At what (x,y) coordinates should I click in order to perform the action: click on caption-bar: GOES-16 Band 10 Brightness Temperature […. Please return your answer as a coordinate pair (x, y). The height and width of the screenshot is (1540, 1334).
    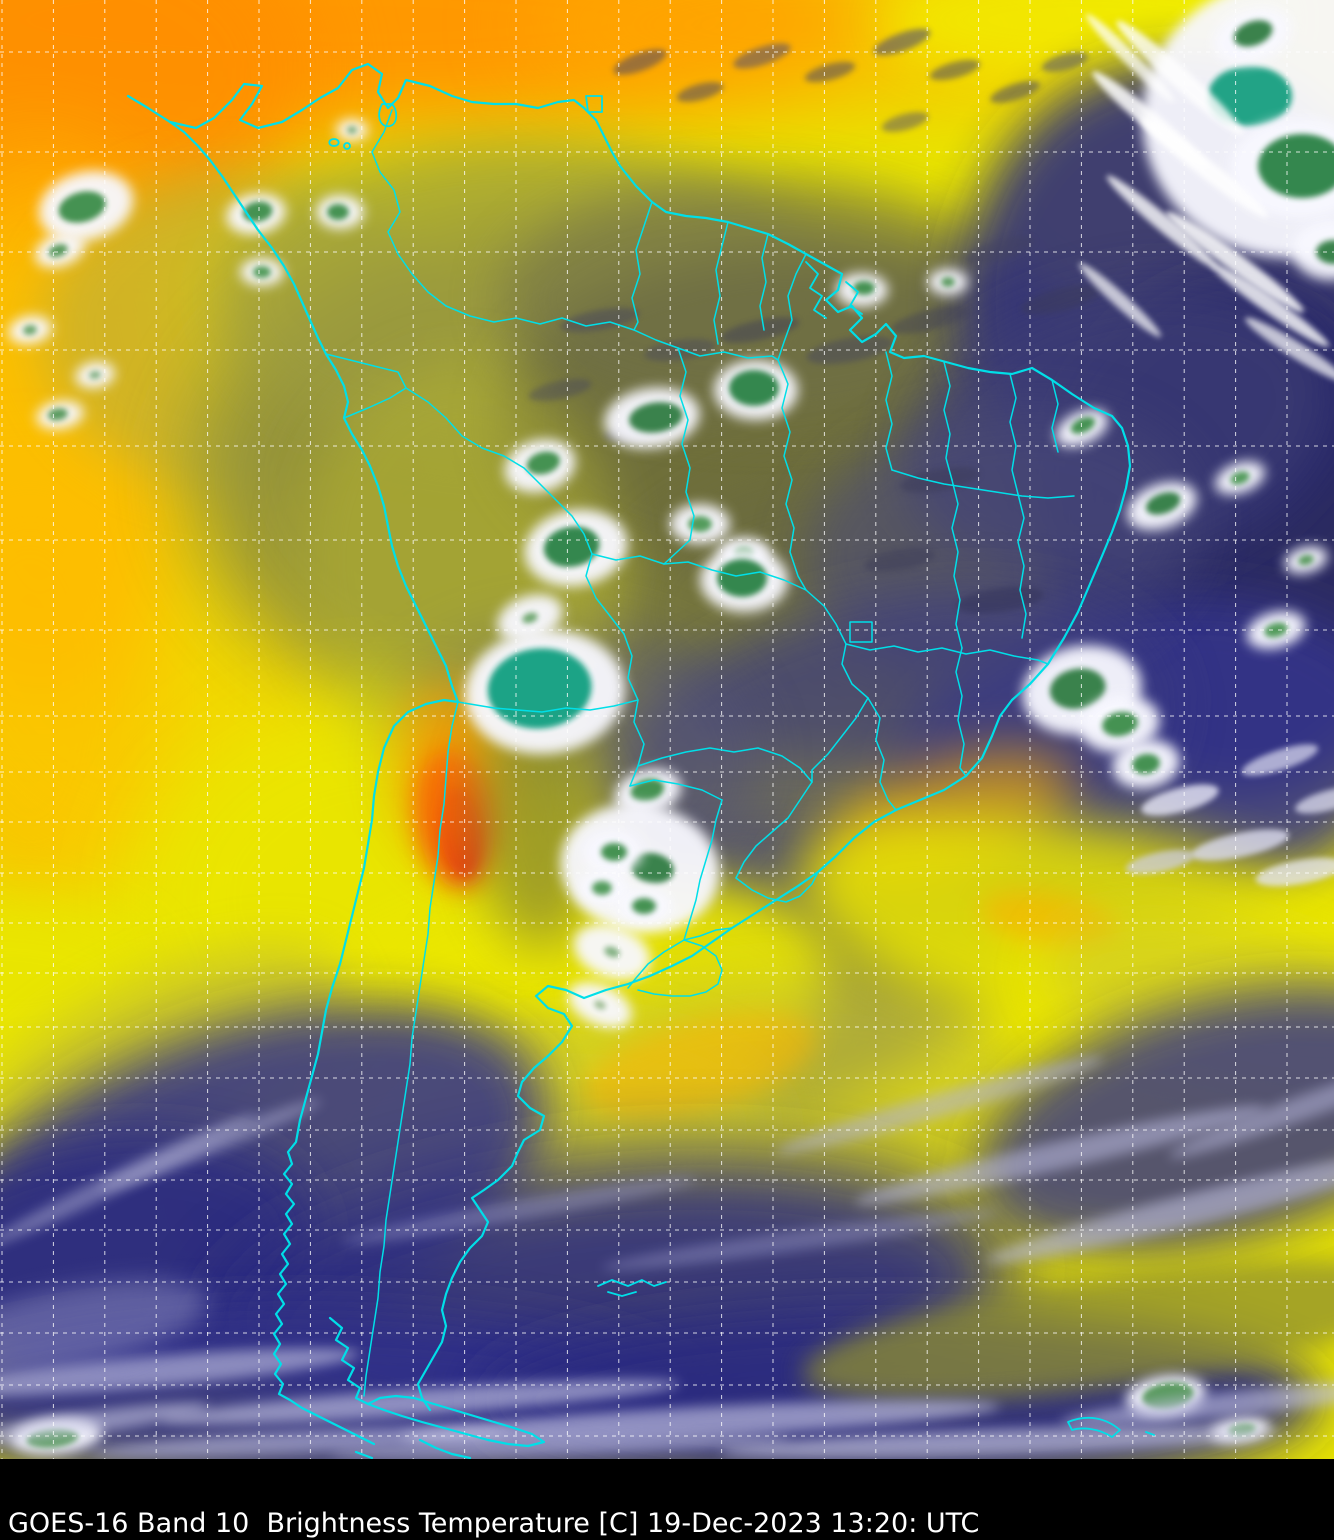
    Looking at the image, I should click on (667, 1499).